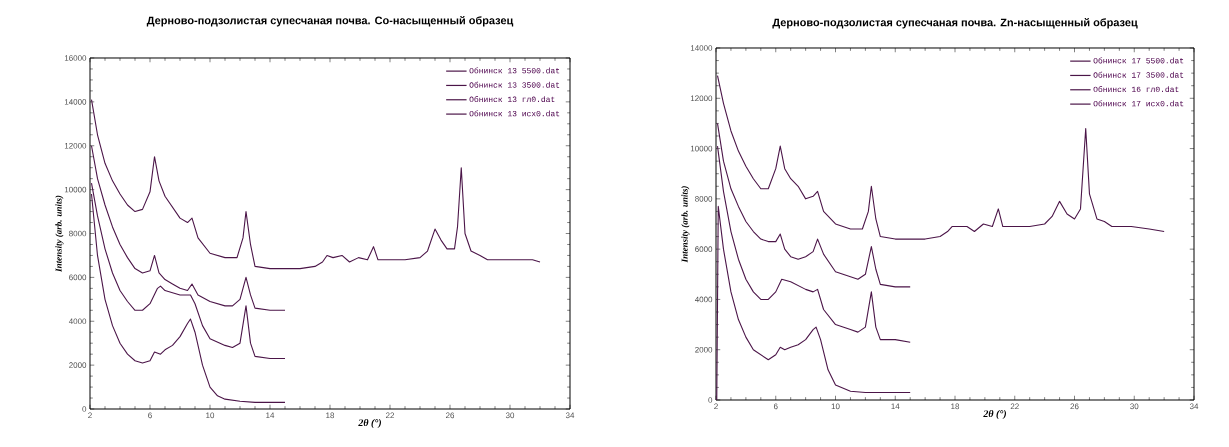 The image size is (1229, 447). I want to click on chart-title: Дерново-подзолистая супесчаная почва. Zn-насыщенный образец, so click(955, 23).